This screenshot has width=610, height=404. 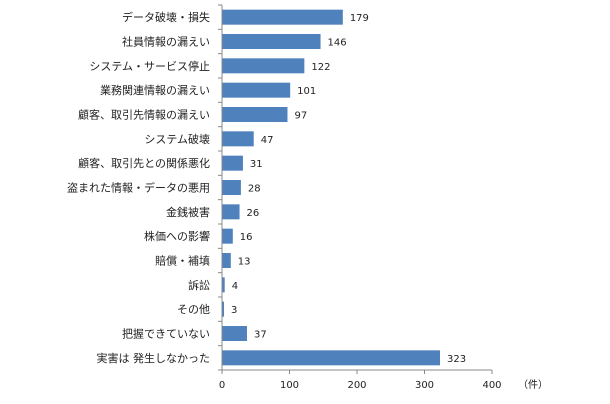 I want to click on value-label-9: 16, so click(x=246, y=237).